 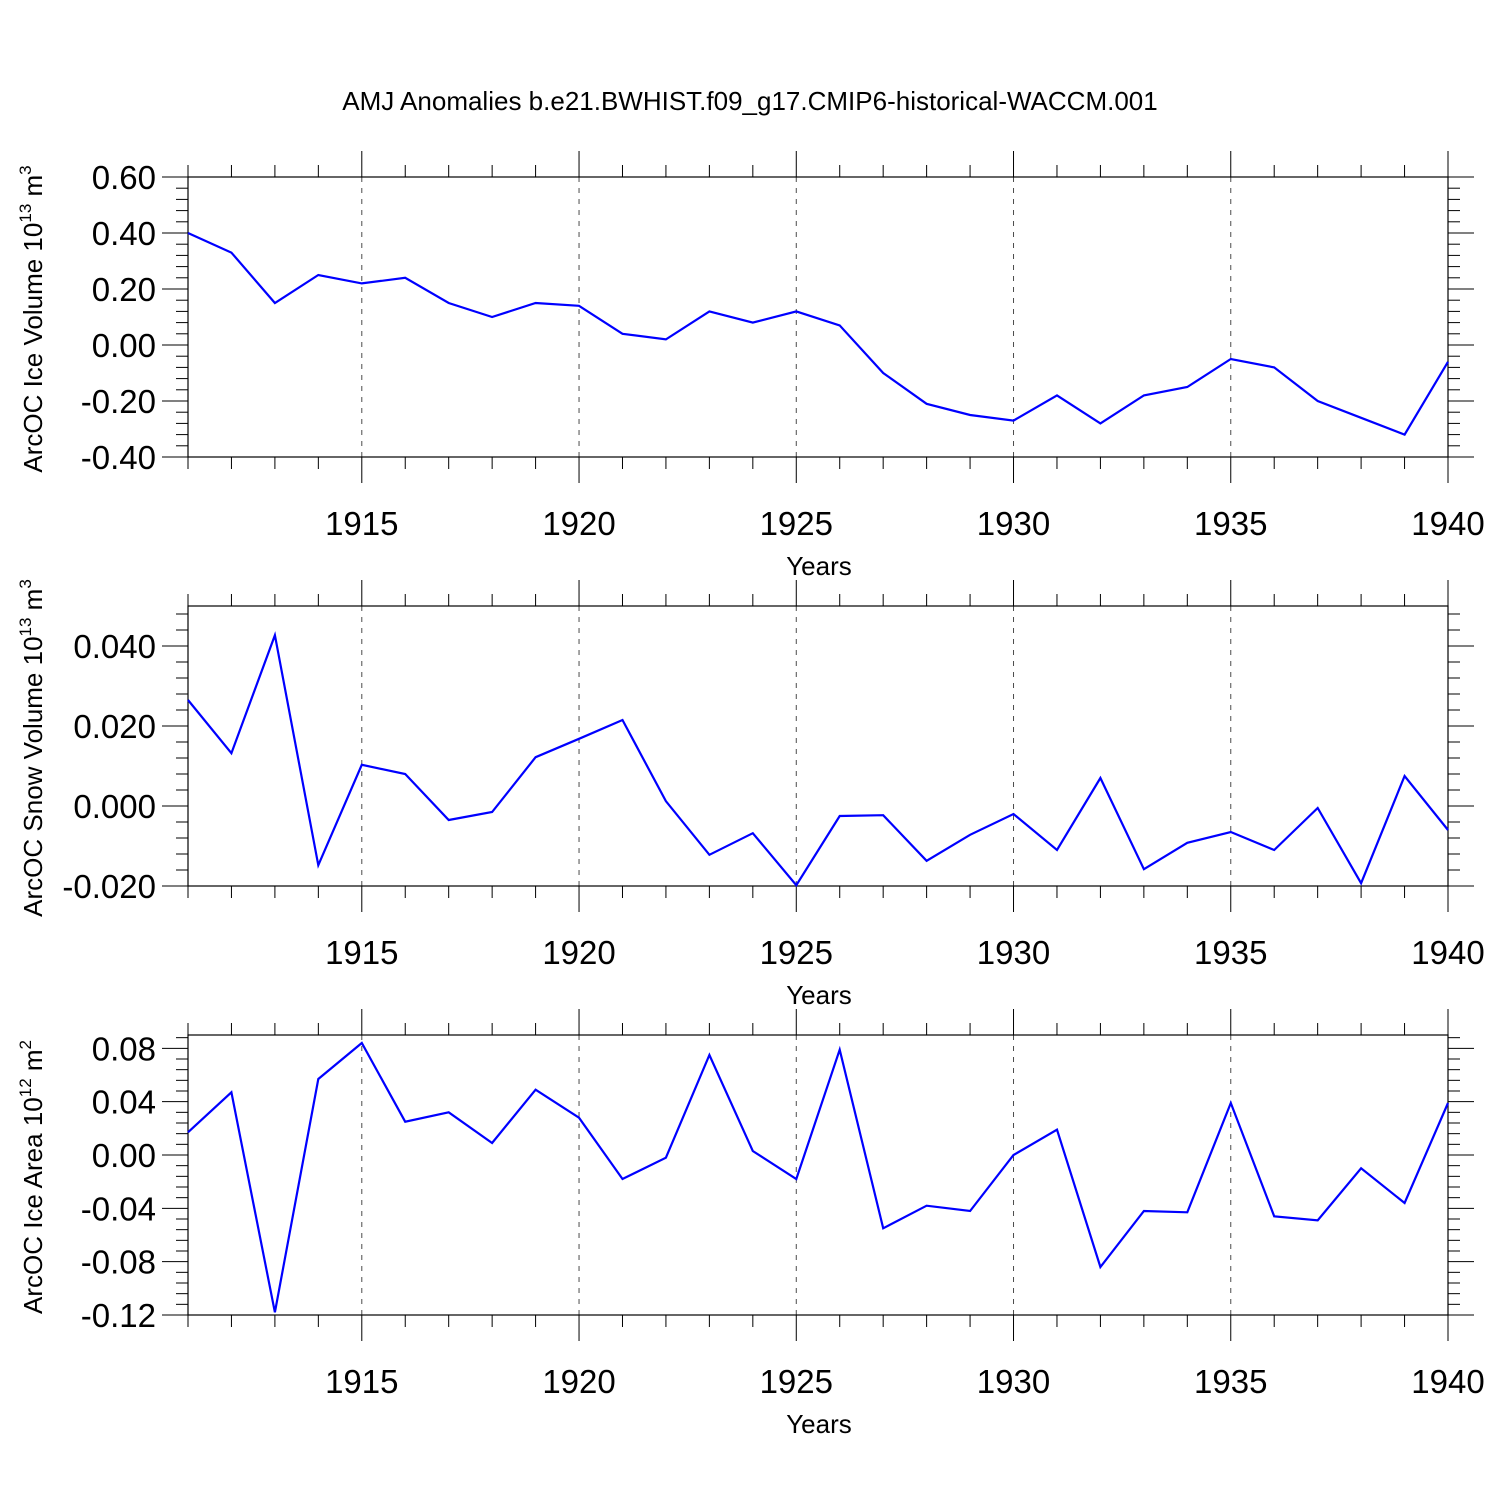 What do you see at coordinates (118, 1315) in the screenshot?
I see `y-tick-label: -0.12` at bounding box center [118, 1315].